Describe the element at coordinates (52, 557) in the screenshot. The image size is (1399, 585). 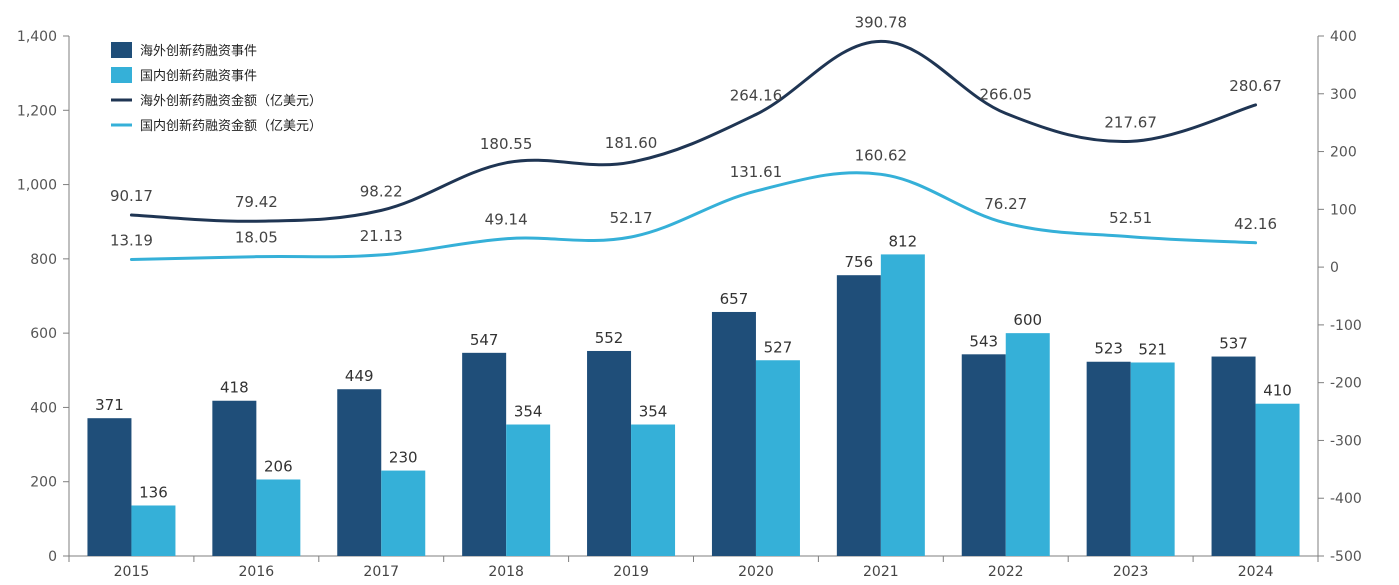
I see `left-axis-tick-label: 0` at that location.